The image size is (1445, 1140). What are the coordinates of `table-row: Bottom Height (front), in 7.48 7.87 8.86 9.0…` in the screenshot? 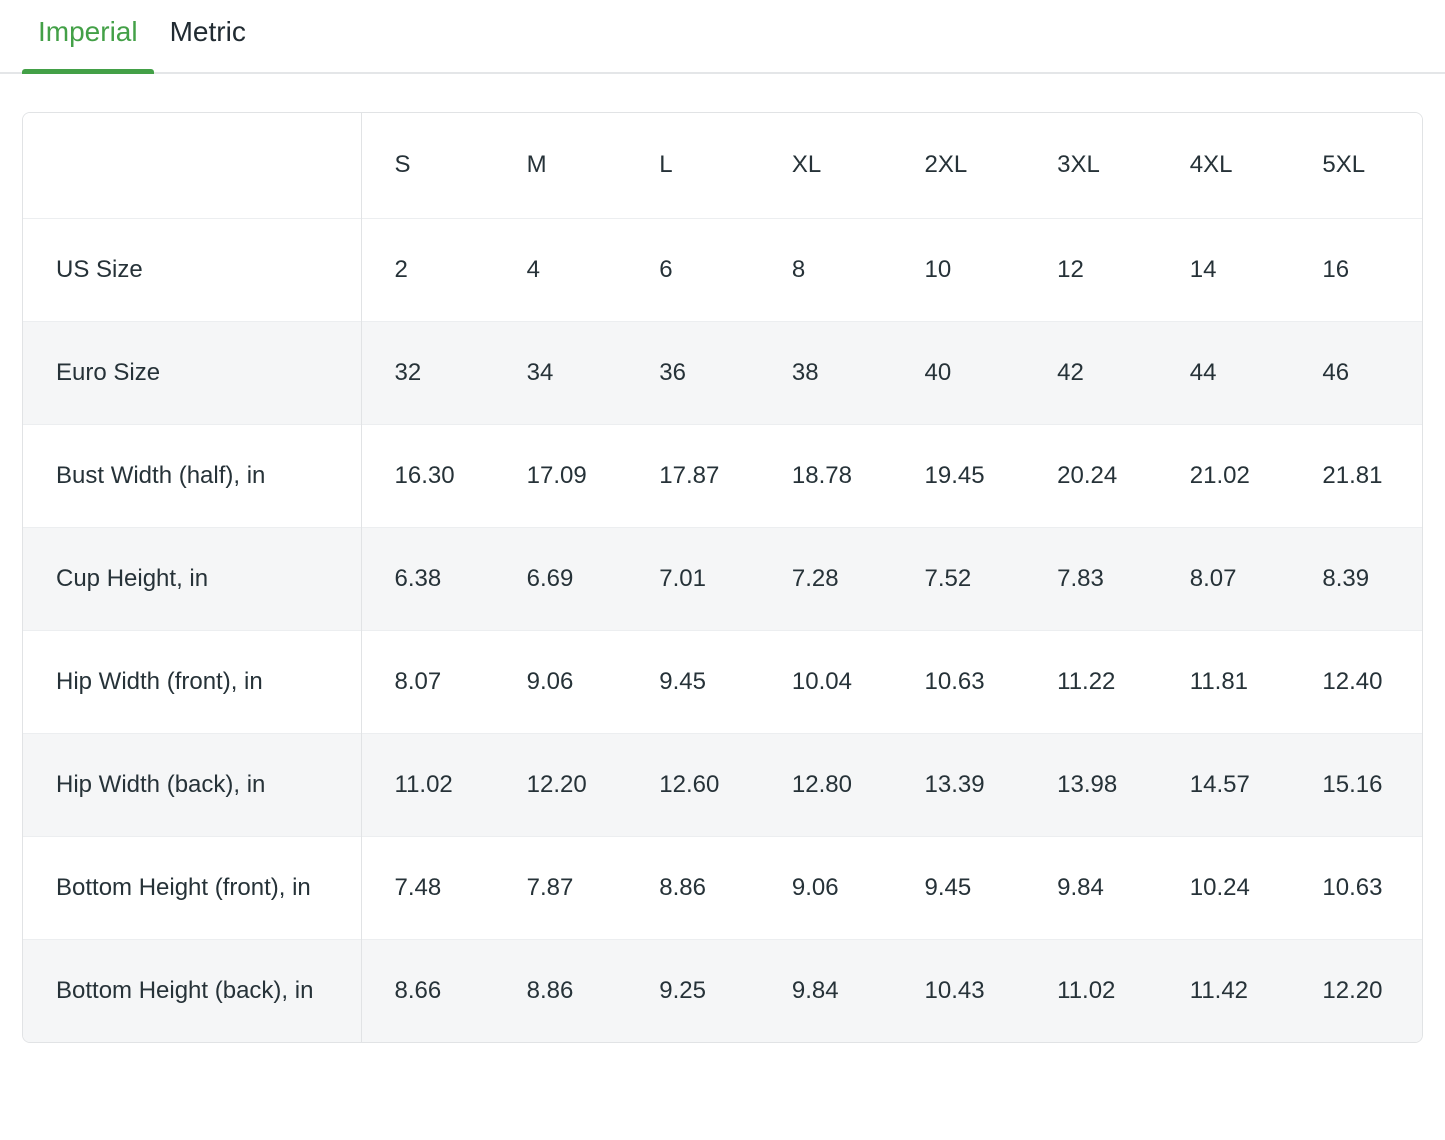 It's located at (722, 888).